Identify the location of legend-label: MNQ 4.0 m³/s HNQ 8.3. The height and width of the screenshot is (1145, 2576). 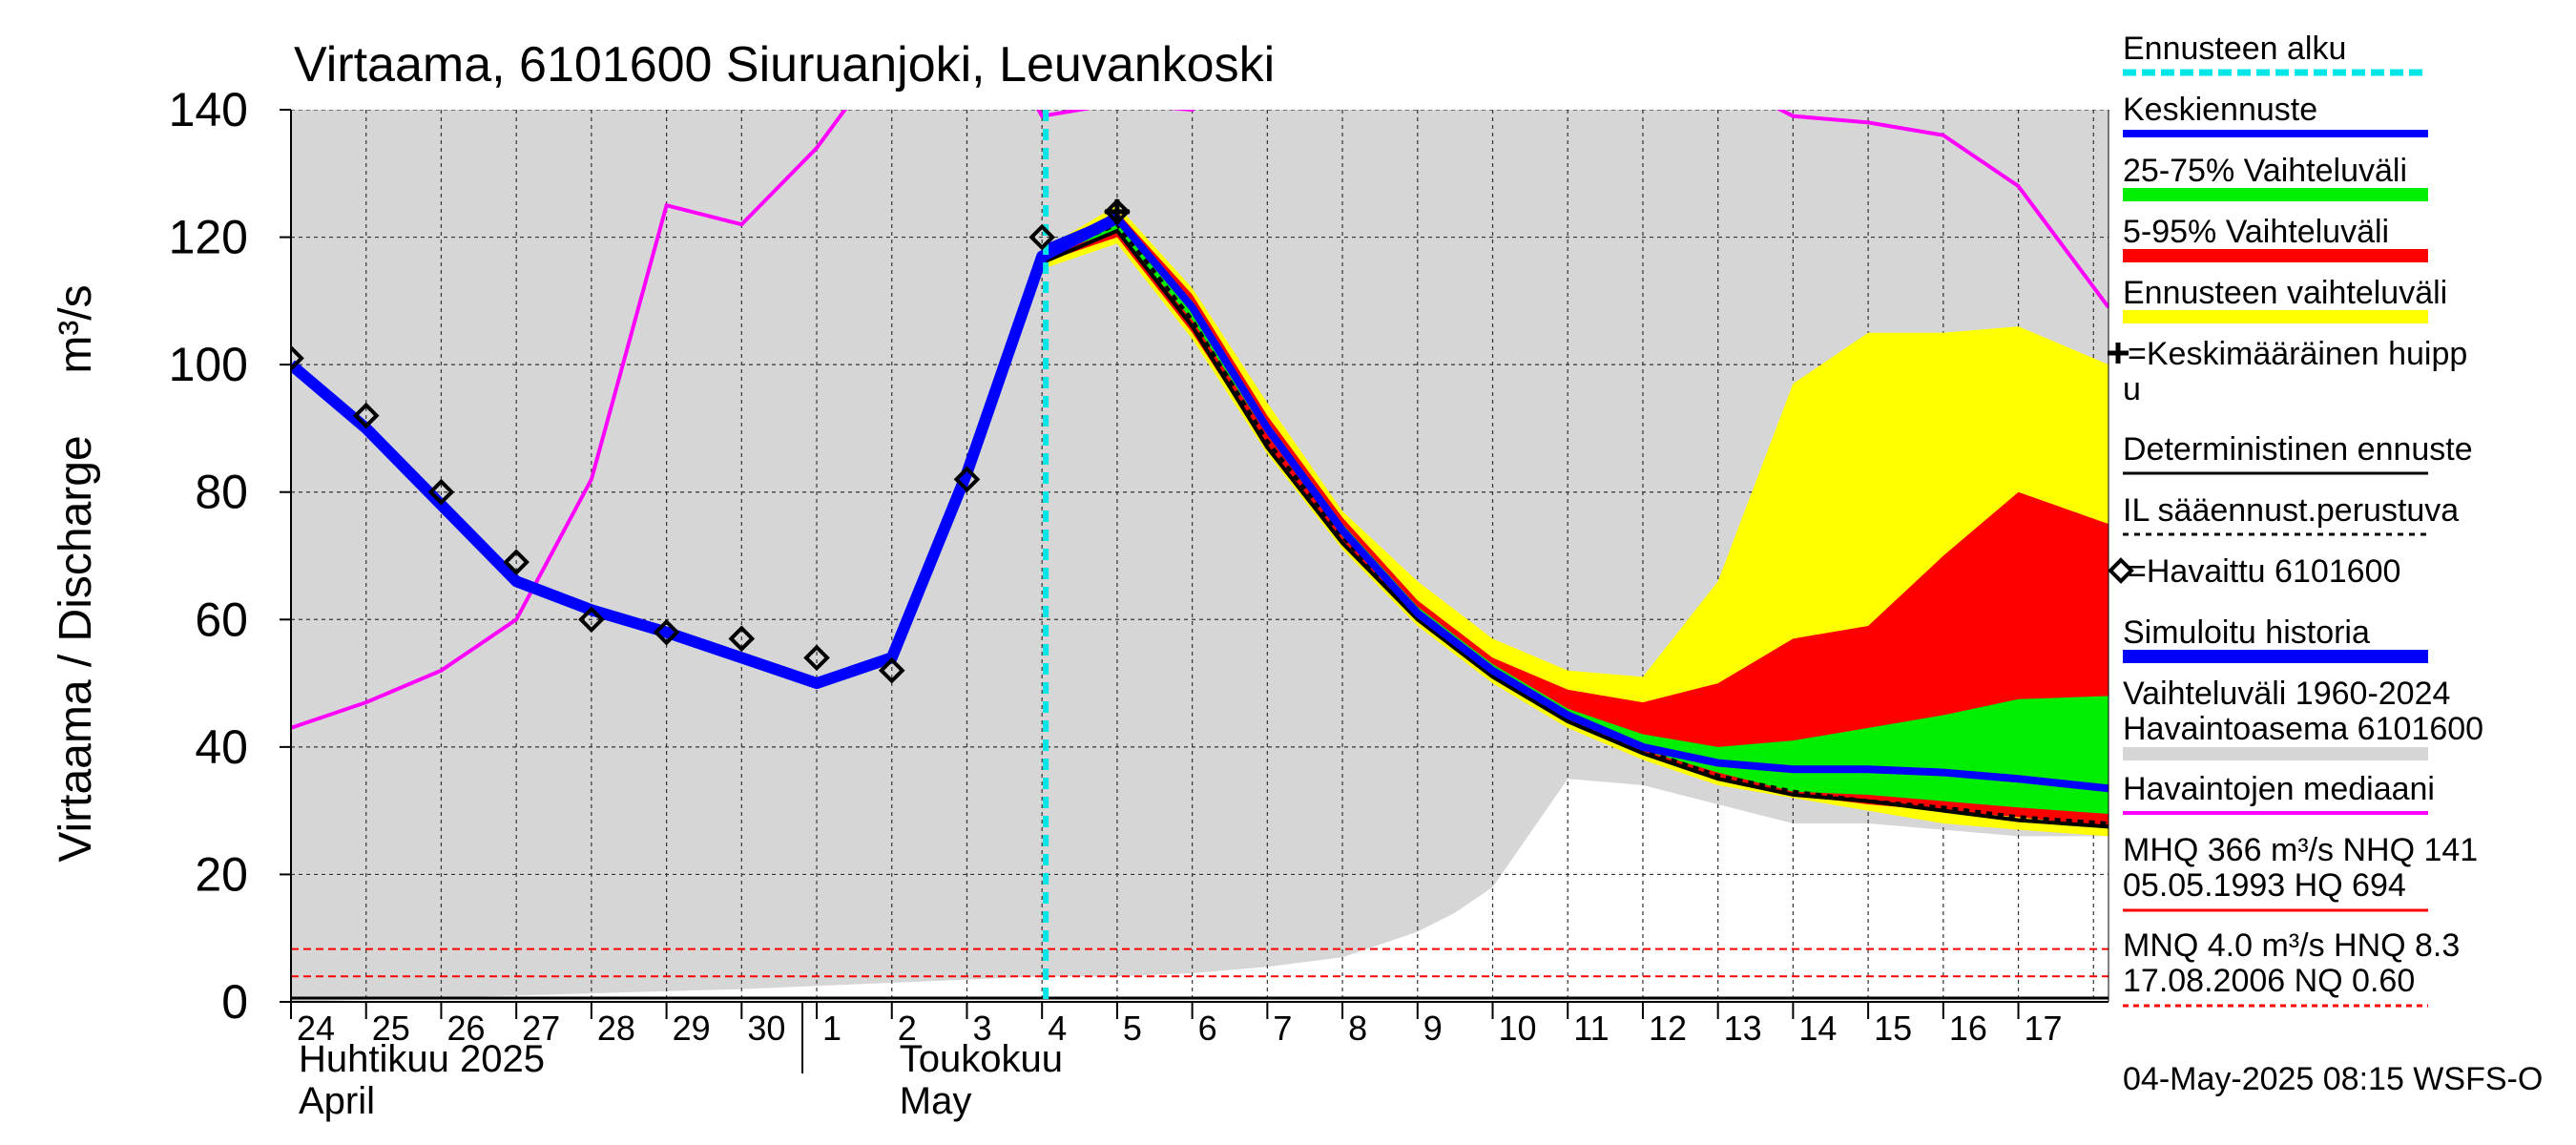
(2291, 946).